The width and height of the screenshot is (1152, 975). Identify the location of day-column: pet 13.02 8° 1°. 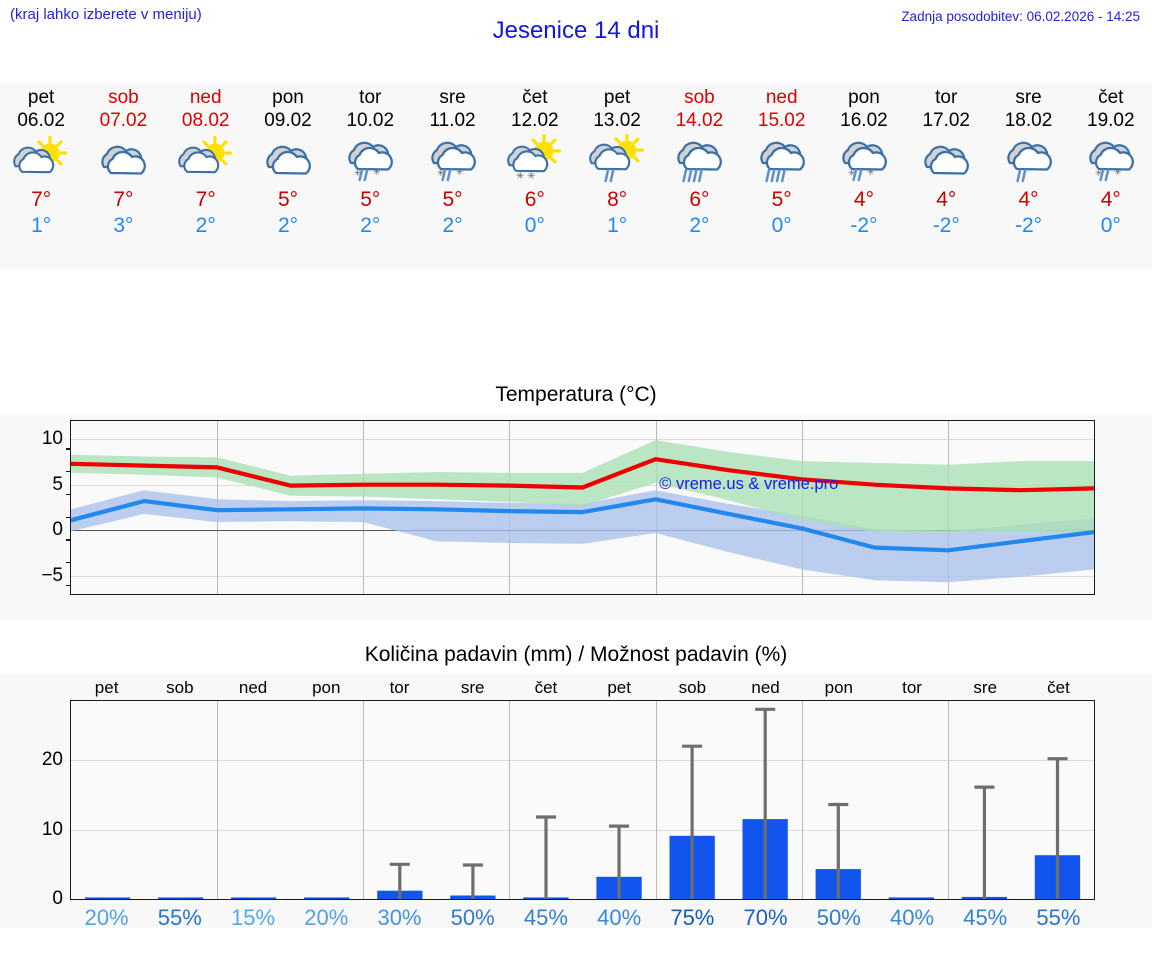
(617, 176).